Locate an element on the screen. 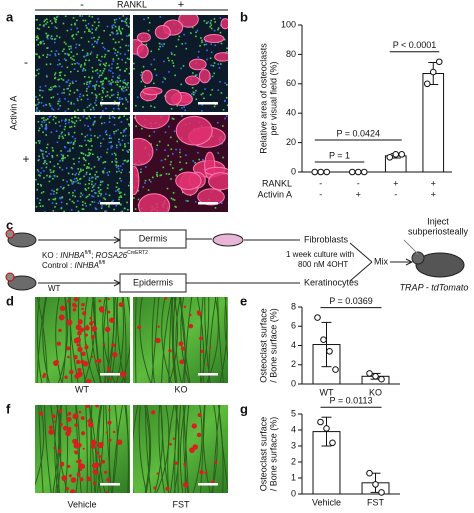 The image size is (474, 513). y-tick-label: 5 is located at coordinates (293, 413).